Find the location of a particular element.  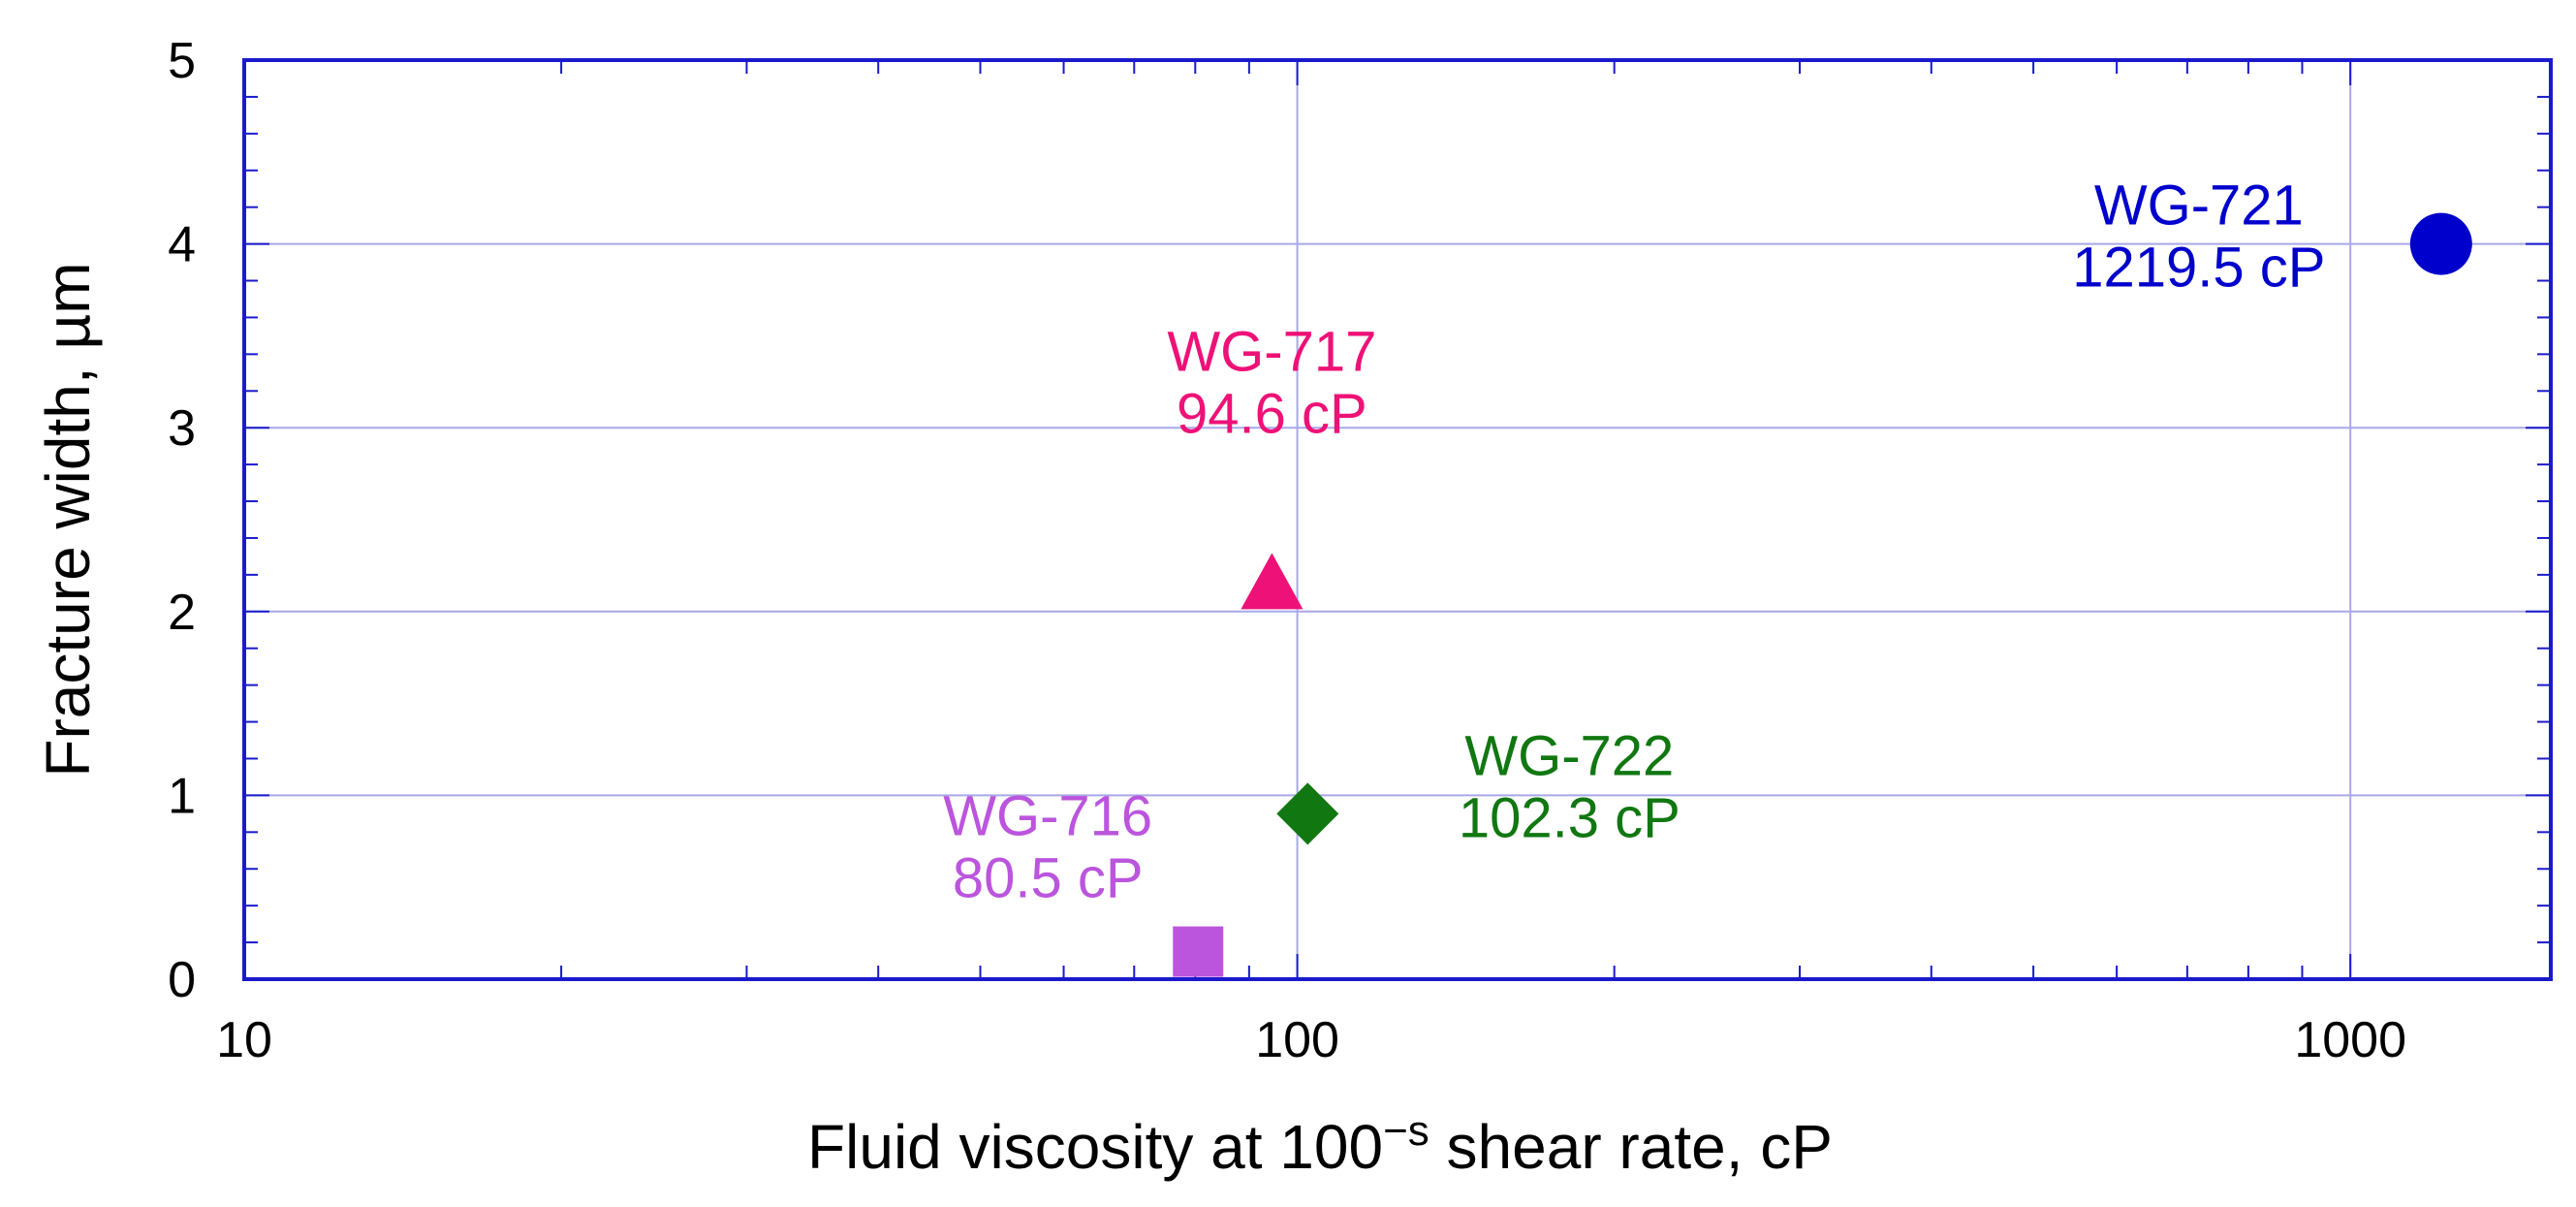

y-axis-ticks: 0 1 2 3 4 5 is located at coordinates (182, 520).